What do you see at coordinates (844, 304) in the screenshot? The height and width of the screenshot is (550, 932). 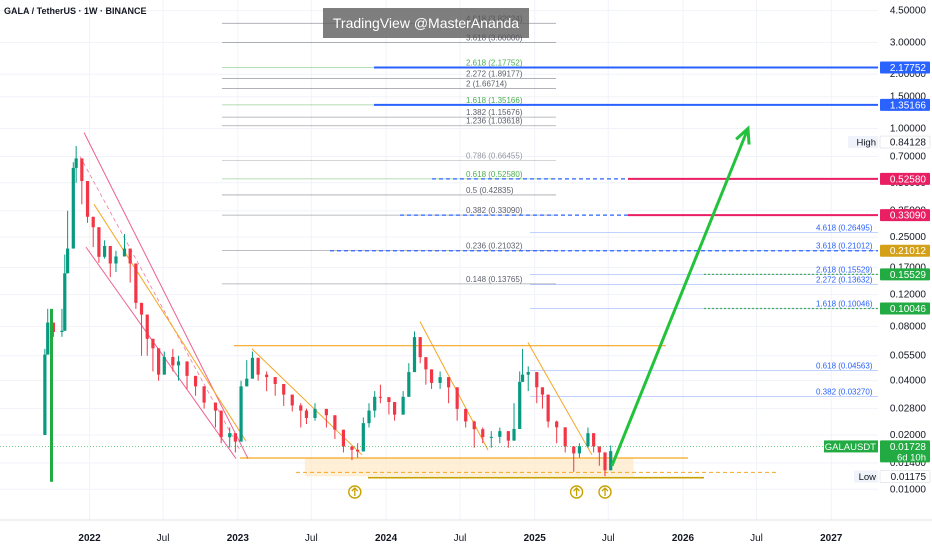 I see `fib-ext-label: 1.618 (0.10046)` at bounding box center [844, 304].